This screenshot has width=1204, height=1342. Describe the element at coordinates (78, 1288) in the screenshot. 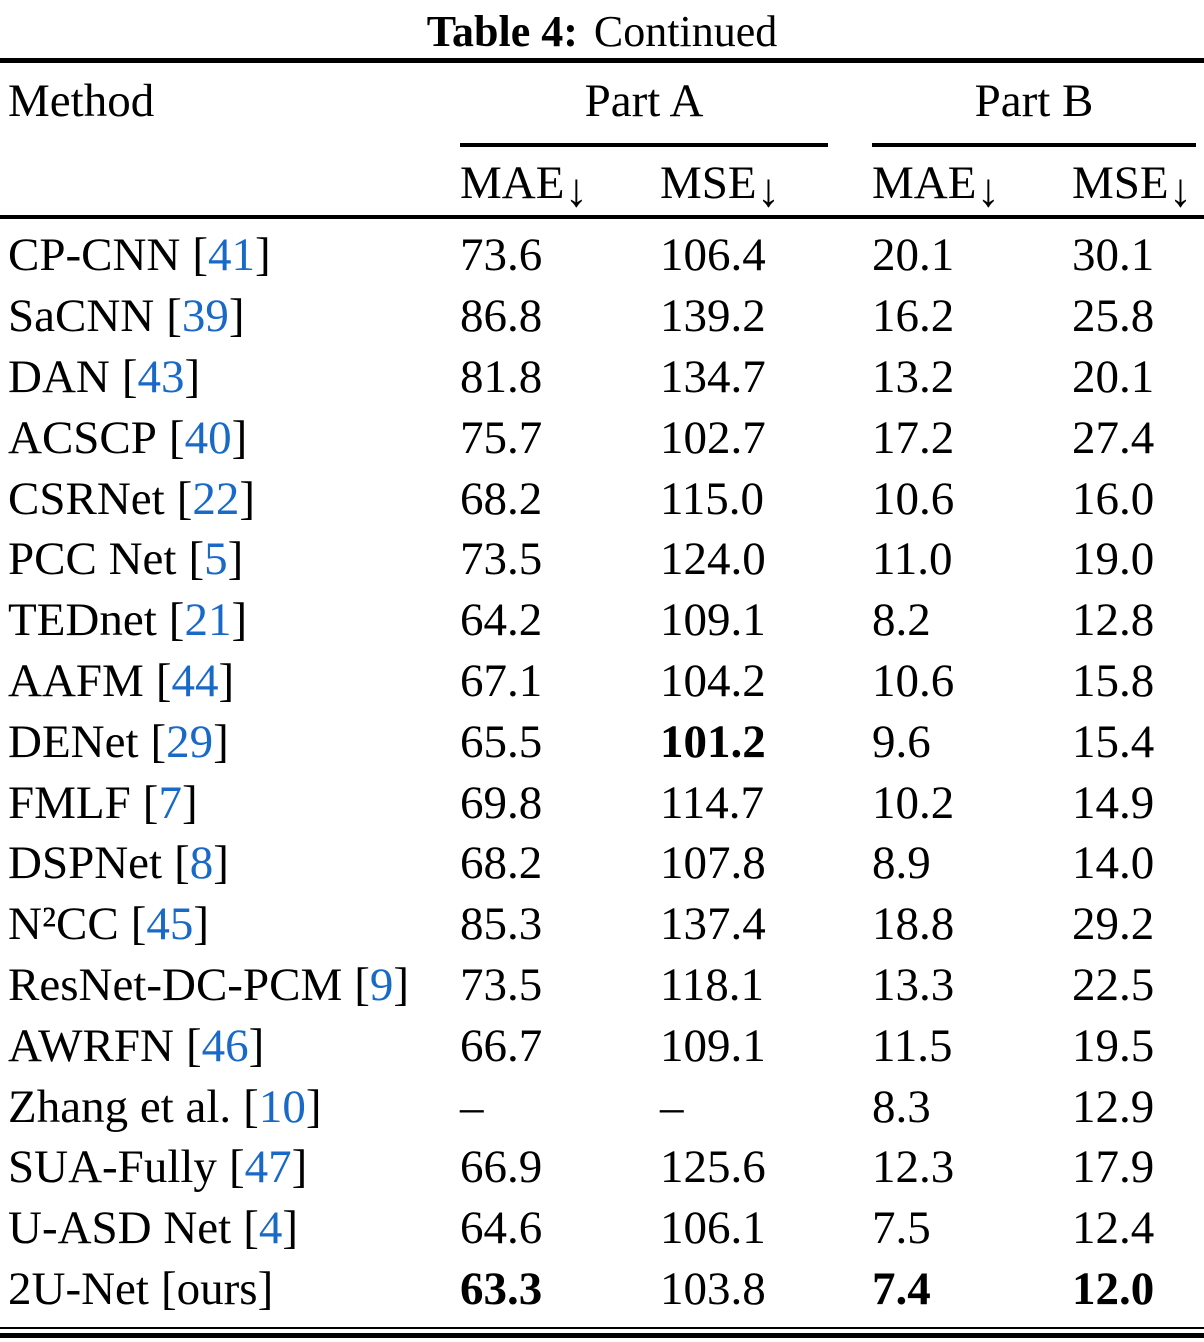

I see `method-name: 2U-Net` at that location.